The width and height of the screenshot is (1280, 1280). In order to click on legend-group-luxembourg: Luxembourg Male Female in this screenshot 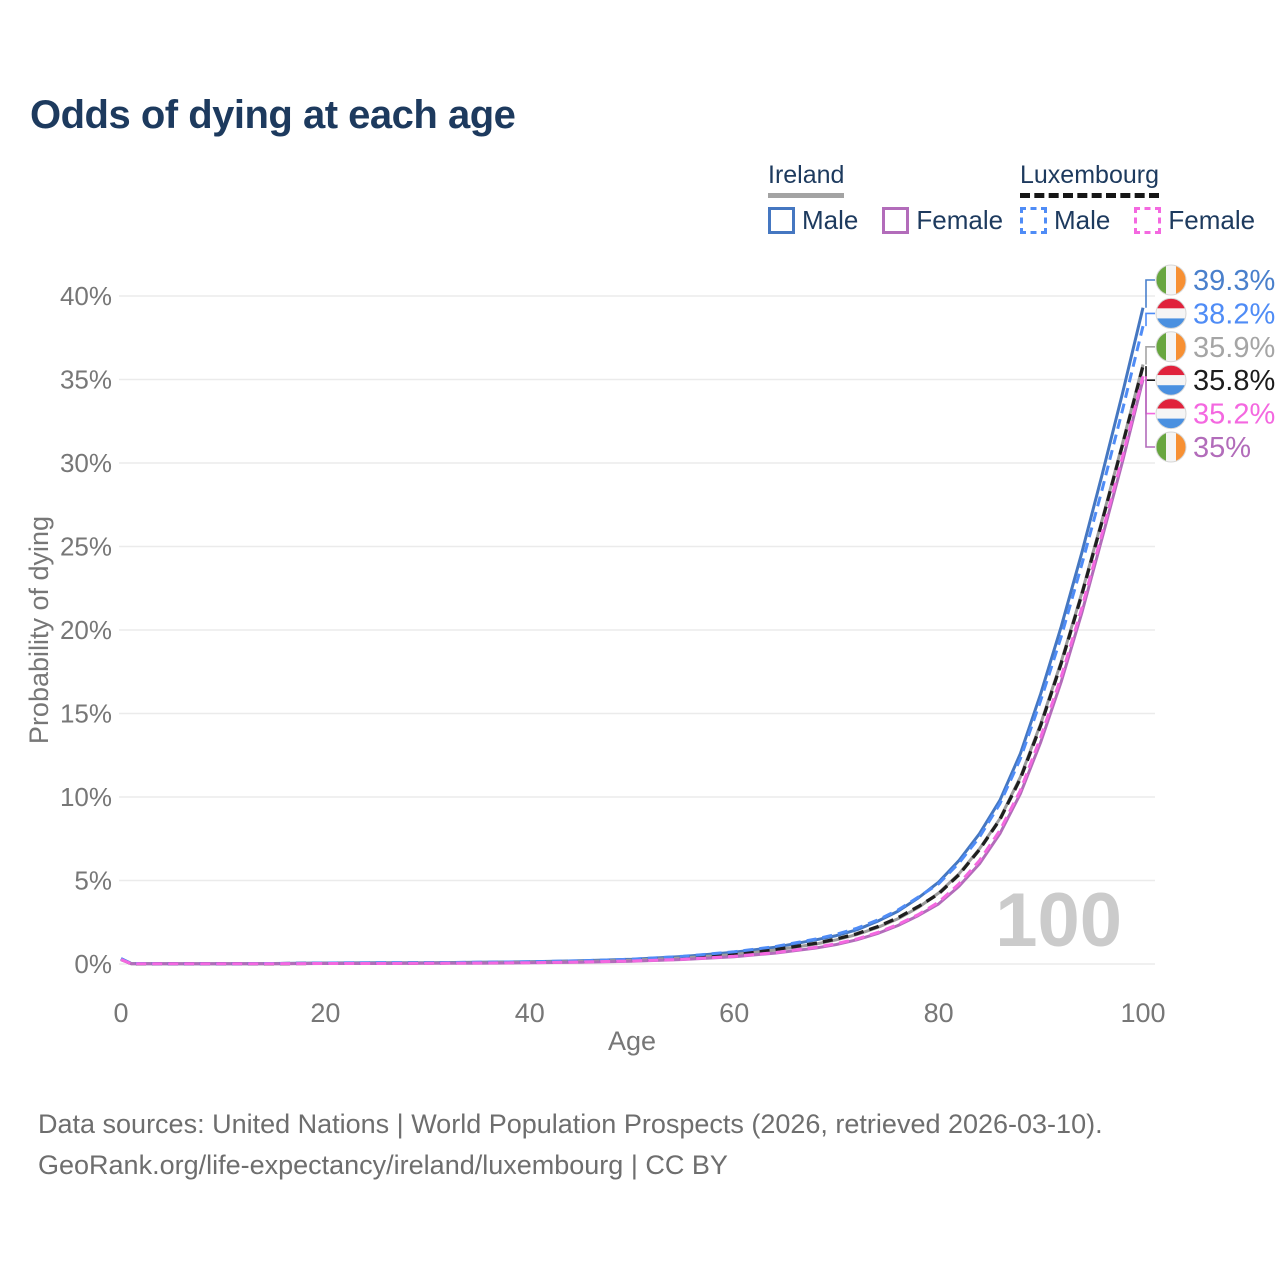, I will do `click(1137, 198)`.